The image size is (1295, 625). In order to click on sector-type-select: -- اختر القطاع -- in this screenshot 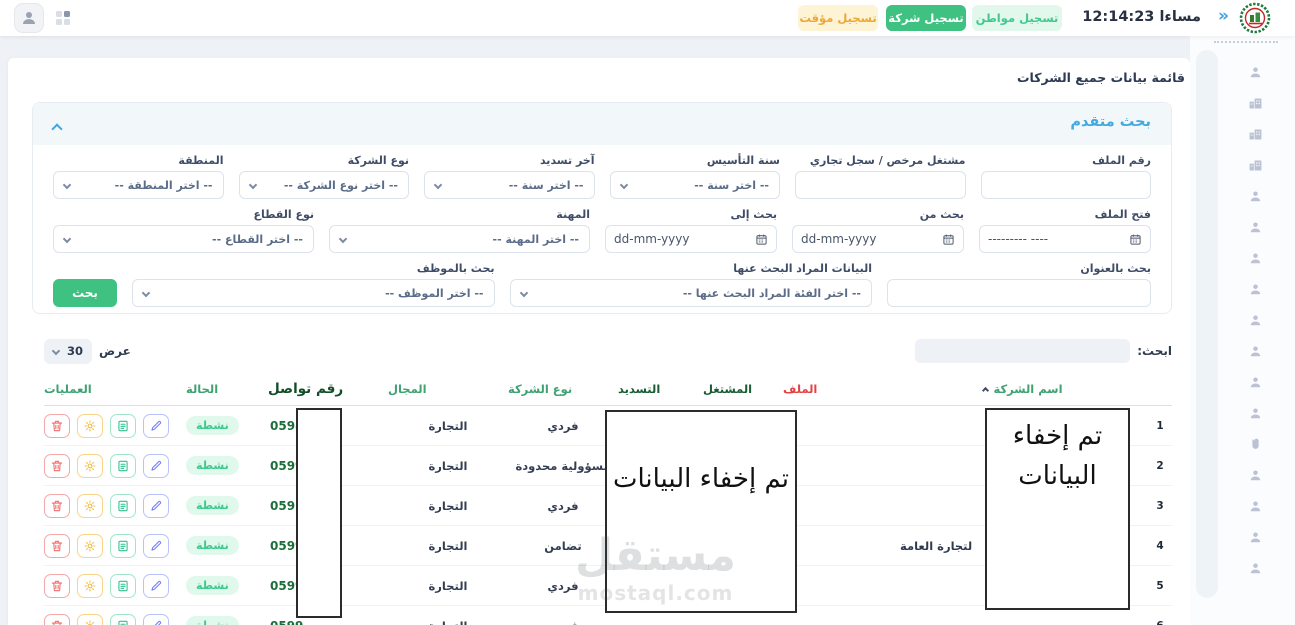, I will do `click(183, 239)`.